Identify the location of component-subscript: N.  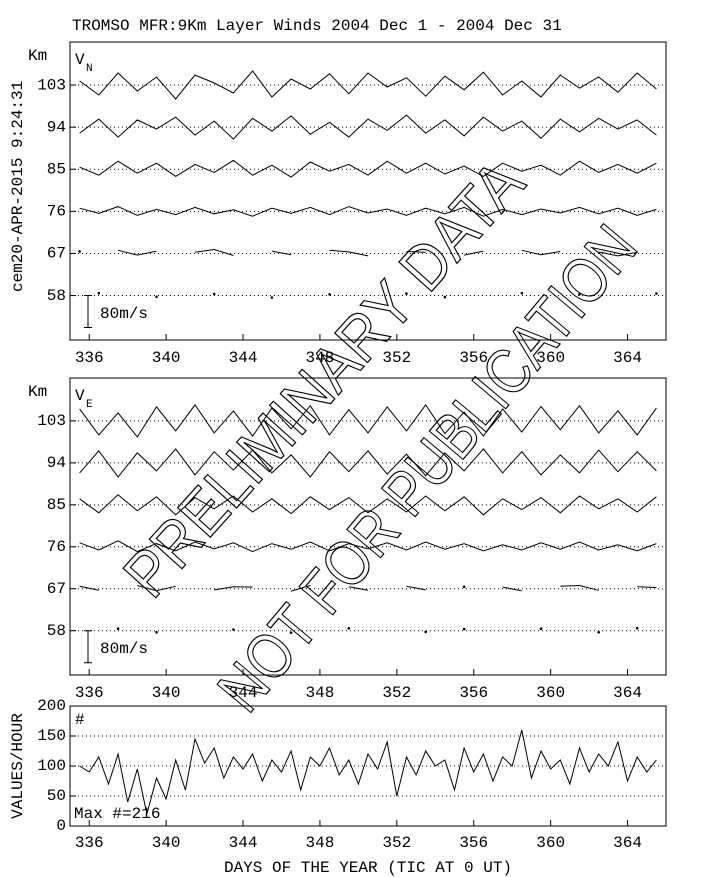
(89, 69).